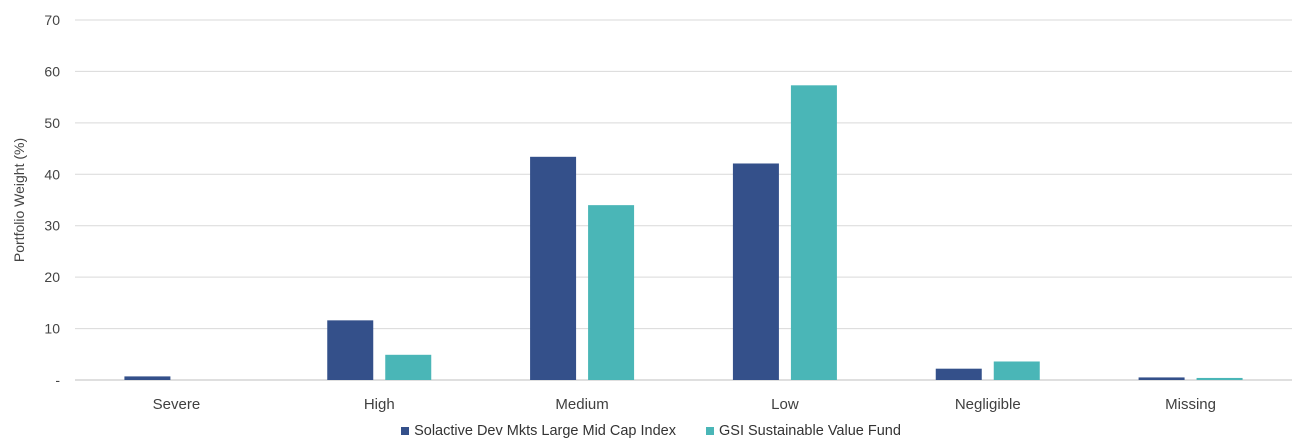  What do you see at coordinates (52, 71) in the screenshot?
I see `y-tick-label: 60` at bounding box center [52, 71].